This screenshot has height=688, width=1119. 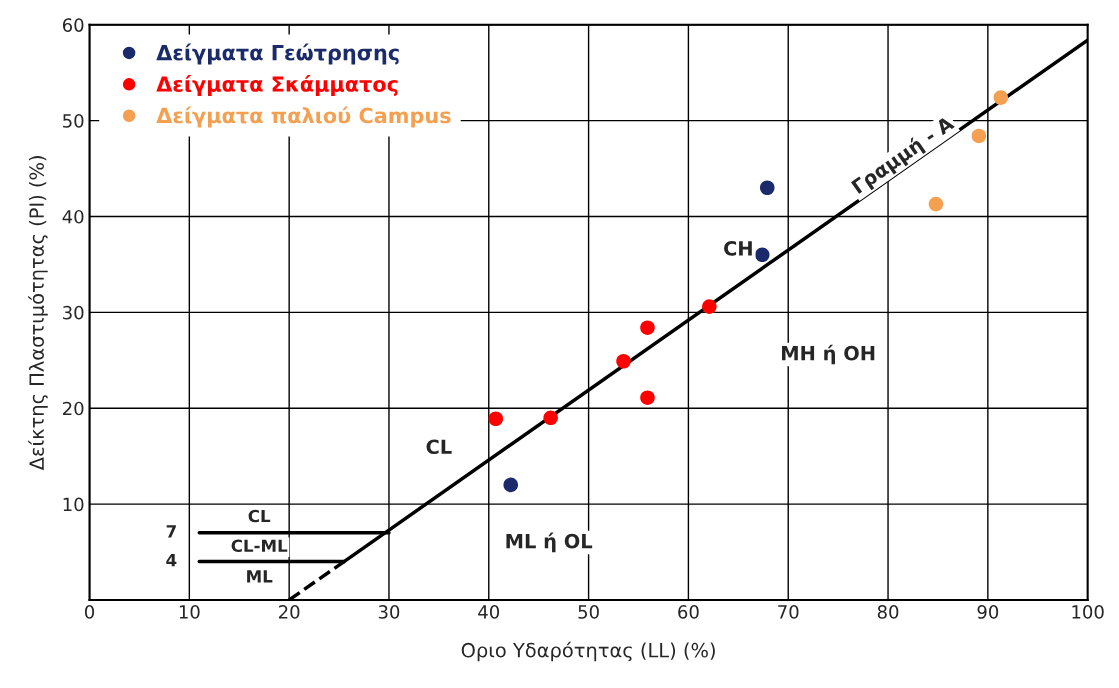 I want to click on annotation: ML, so click(x=260, y=576).